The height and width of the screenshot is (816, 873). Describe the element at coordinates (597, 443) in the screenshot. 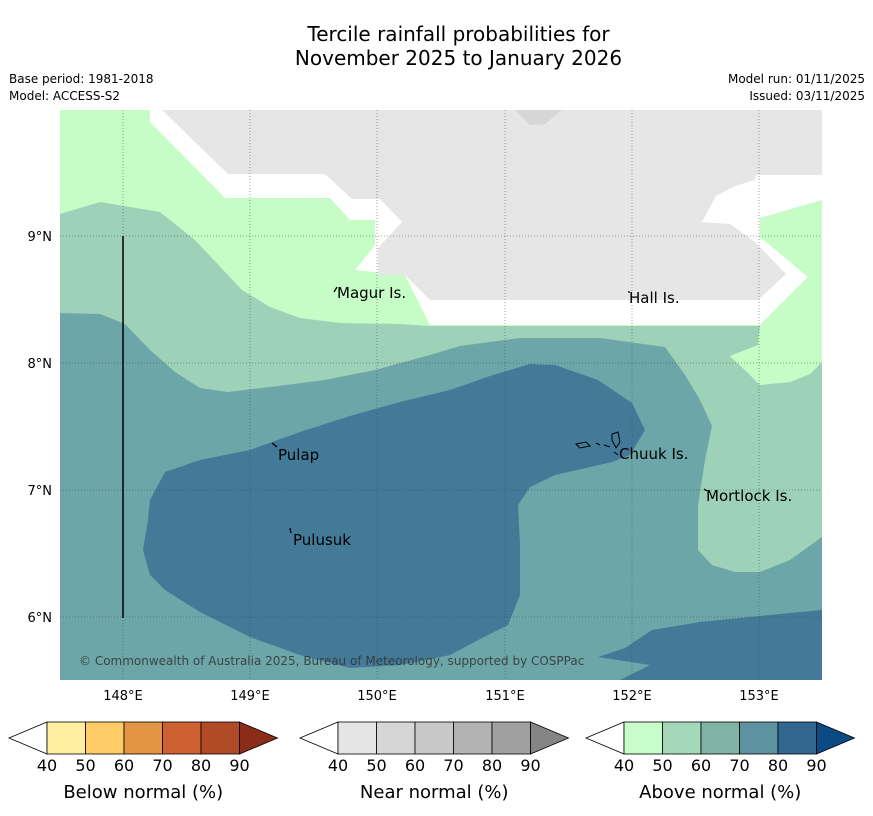

I see `island-chuuk` at that location.